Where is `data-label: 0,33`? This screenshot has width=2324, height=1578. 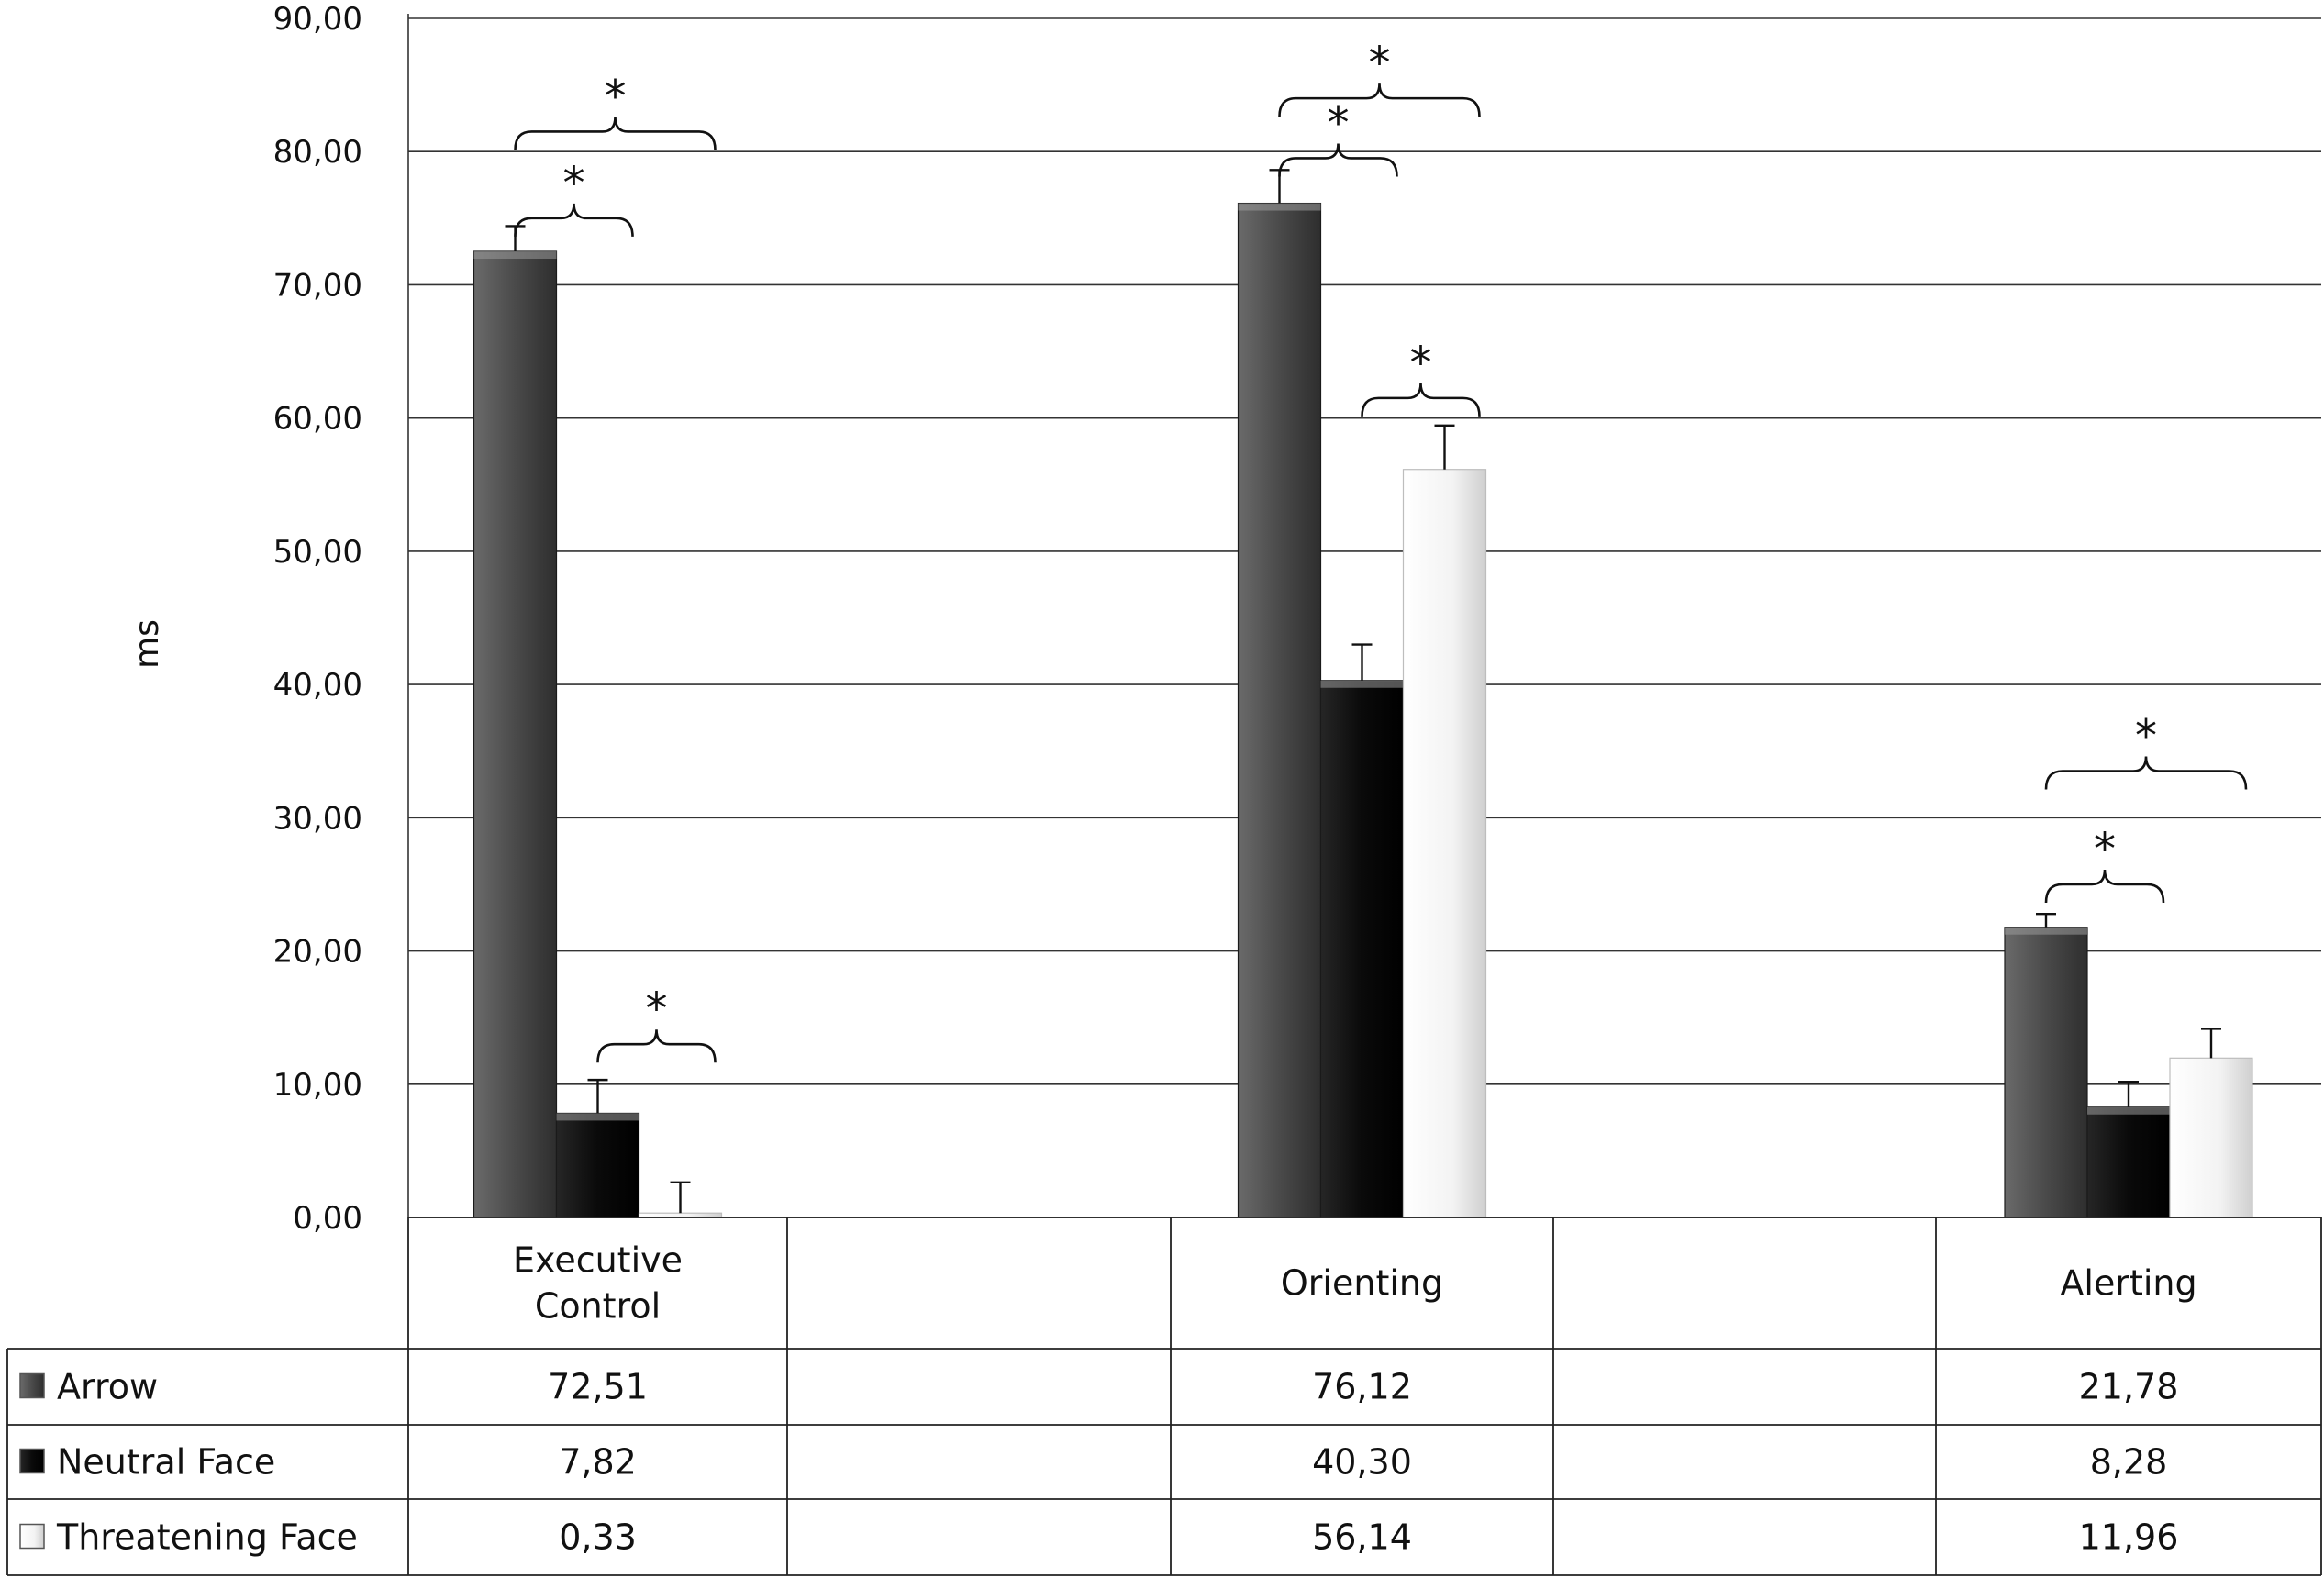 data-label: 0,33 is located at coordinates (598, 1538).